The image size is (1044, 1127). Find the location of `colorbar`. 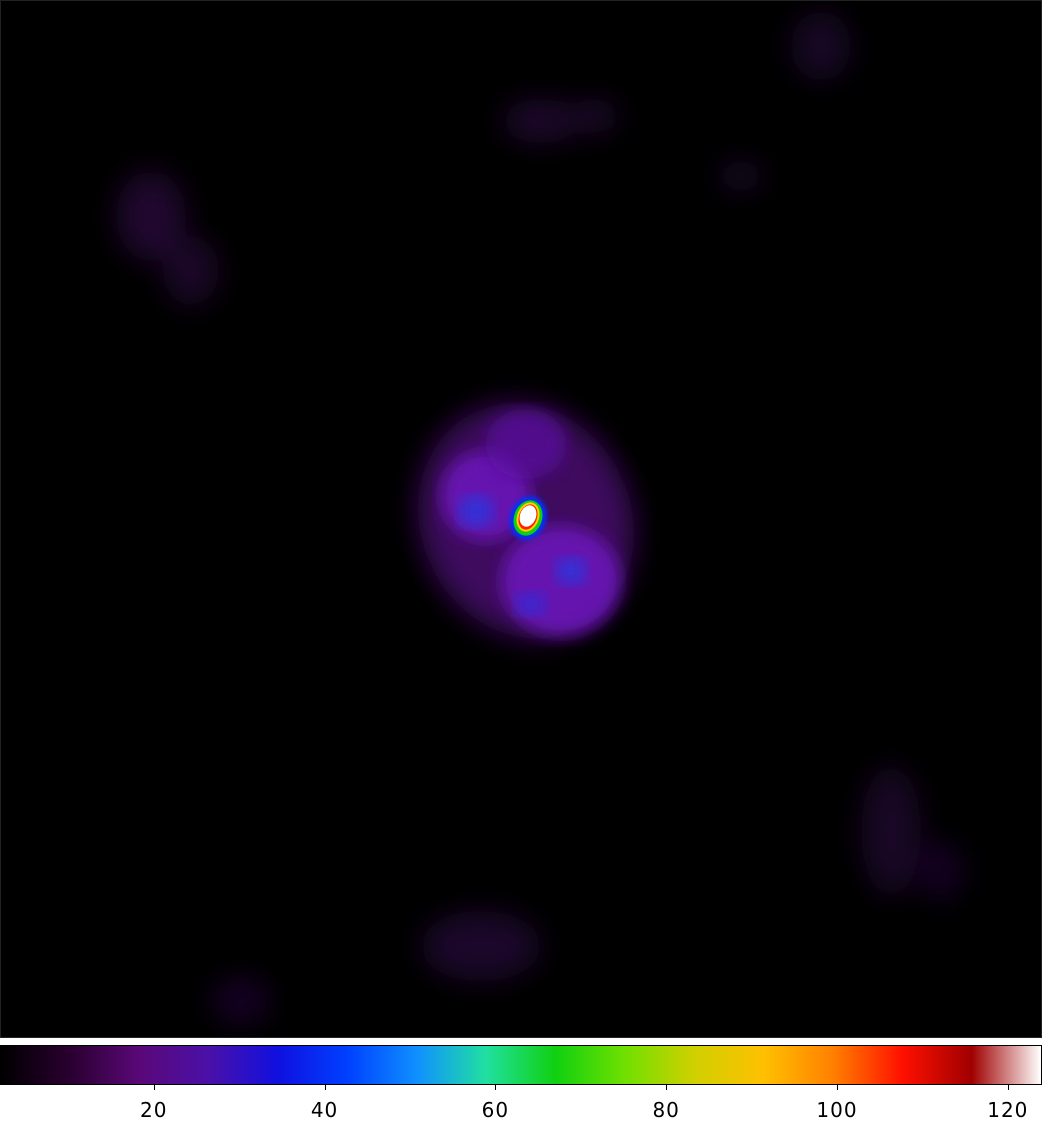

colorbar is located at coordinates (521, 1065).